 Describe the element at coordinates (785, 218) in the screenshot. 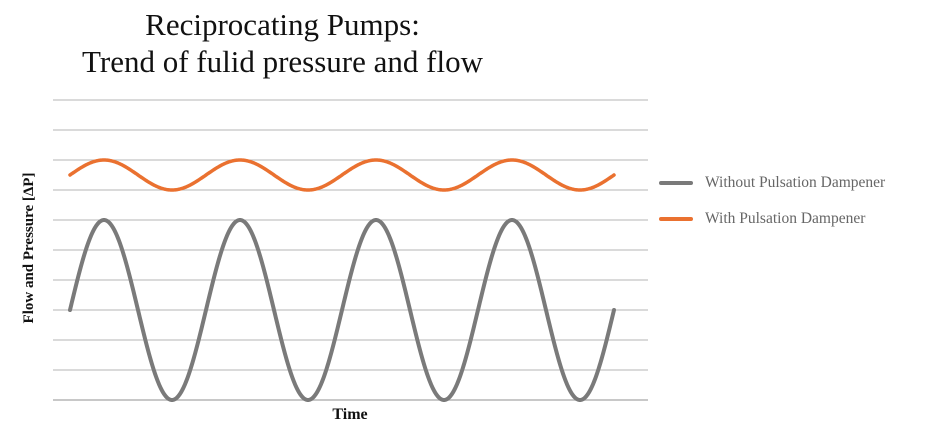

I see `legend-label-with: With Pulsation Dampener` at that location.